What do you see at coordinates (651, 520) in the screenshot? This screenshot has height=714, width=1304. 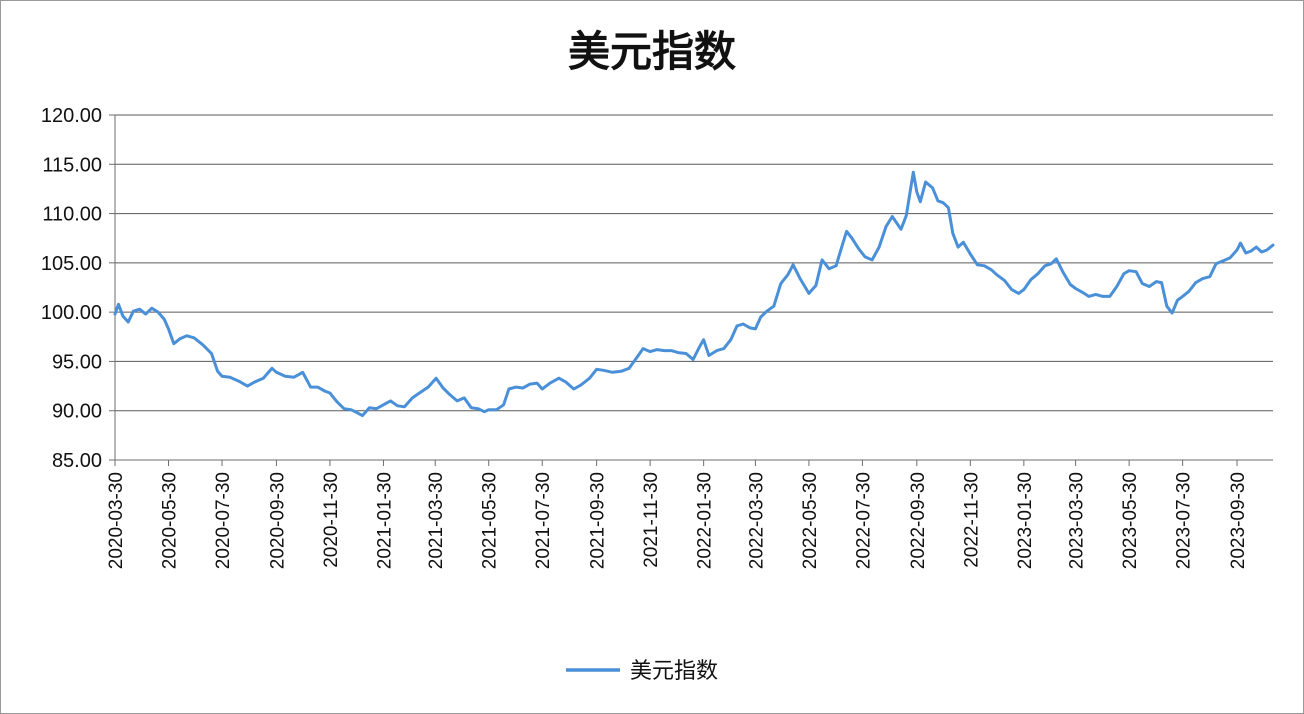 I see `x-tick-label: 2021-11-30` at bounding box center [651, 520].